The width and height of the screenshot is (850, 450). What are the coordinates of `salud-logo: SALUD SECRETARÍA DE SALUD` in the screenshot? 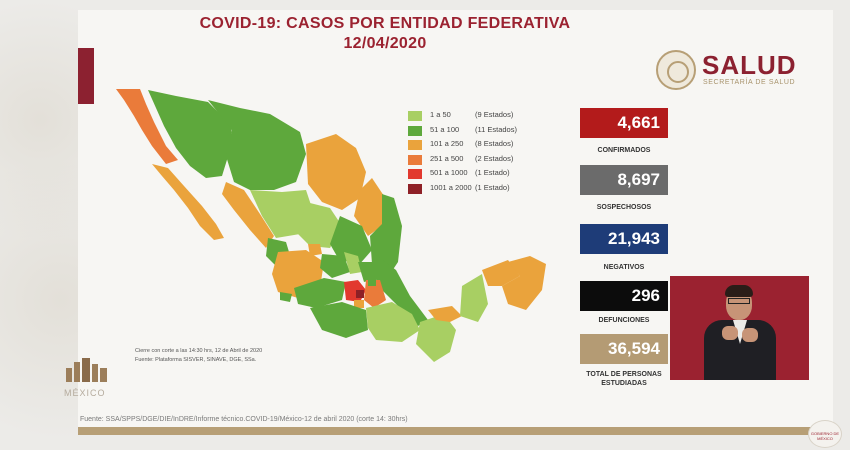 It's located at (736, 71).